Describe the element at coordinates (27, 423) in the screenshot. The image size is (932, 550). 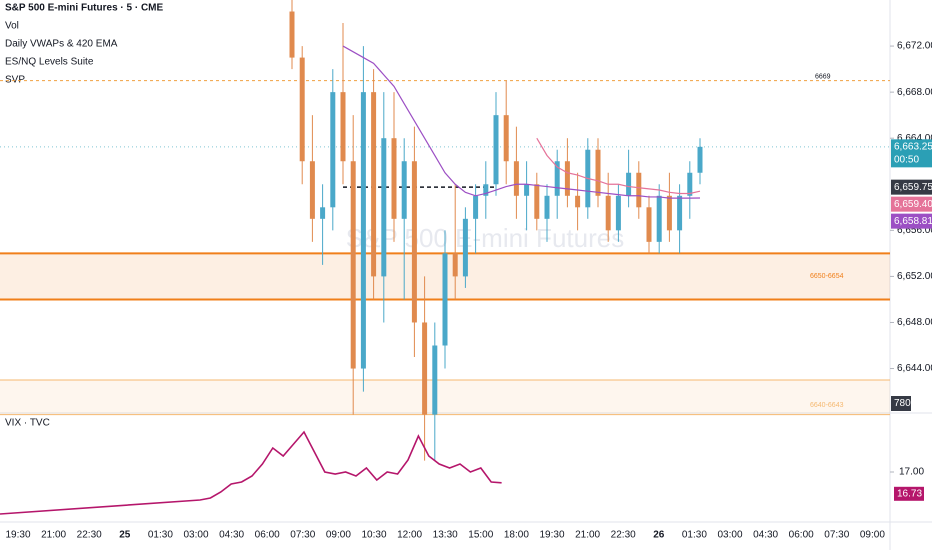
I see `vix-title: VIX · TVC` at that location.